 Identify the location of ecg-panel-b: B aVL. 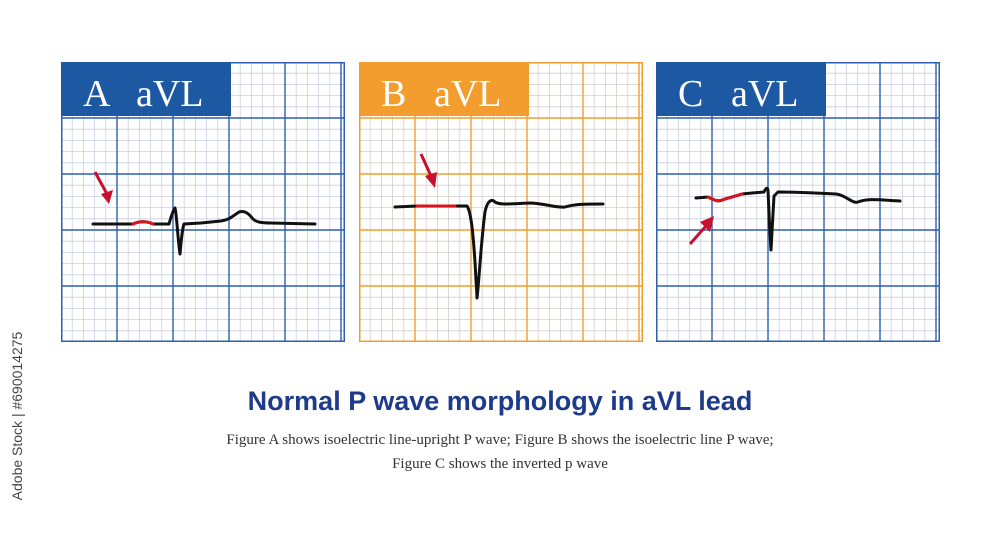
(501, 202).